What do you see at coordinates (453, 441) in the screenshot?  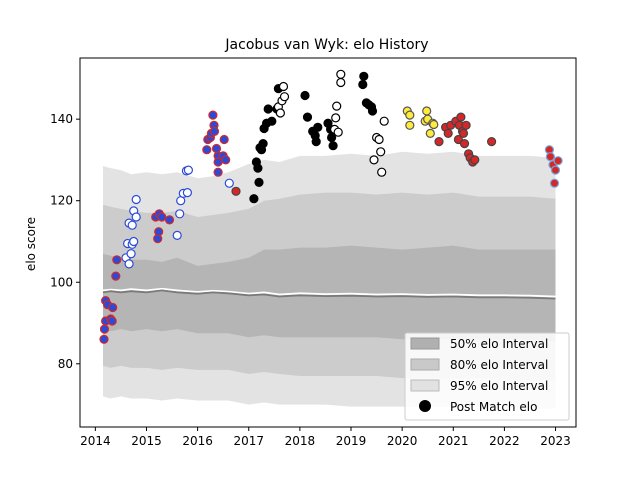 I see `x-tick-label-2021: 2021` at bounding box center [453, 441].